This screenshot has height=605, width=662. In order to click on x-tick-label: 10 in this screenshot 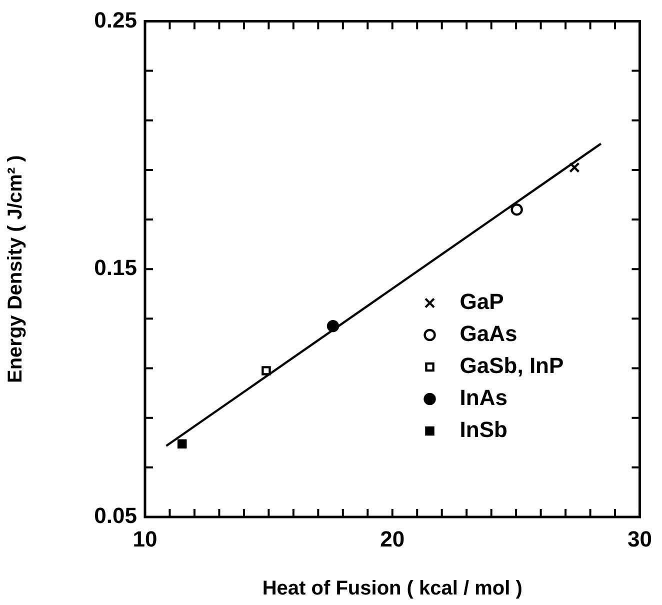, I will do `click(145, 539)`.